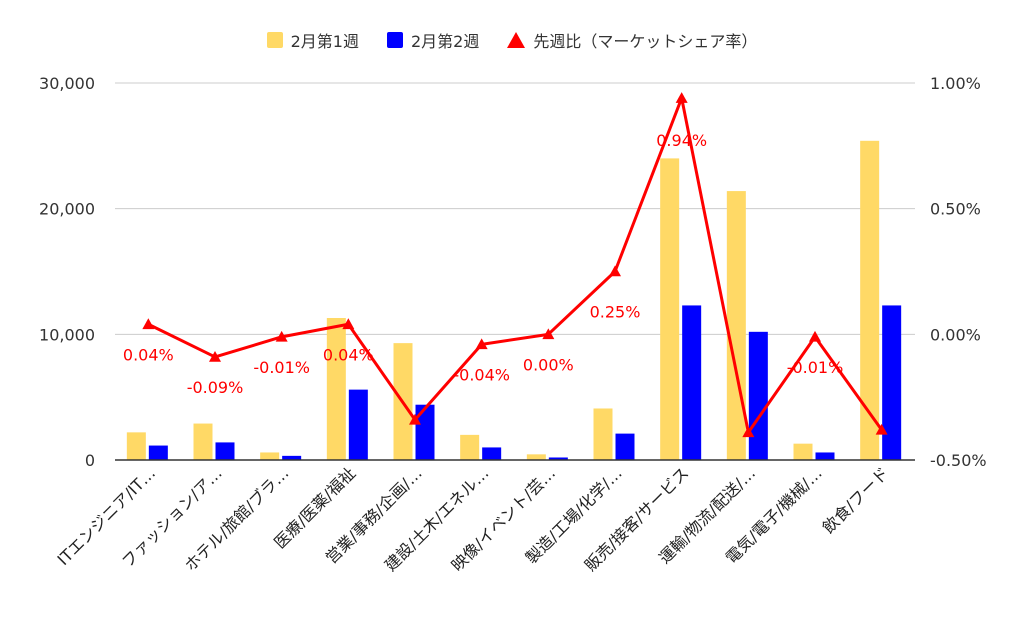 The width and height of the screenshot is (1024, 633). I want to click on left-tick-label: 30,000, so click(67, 83).